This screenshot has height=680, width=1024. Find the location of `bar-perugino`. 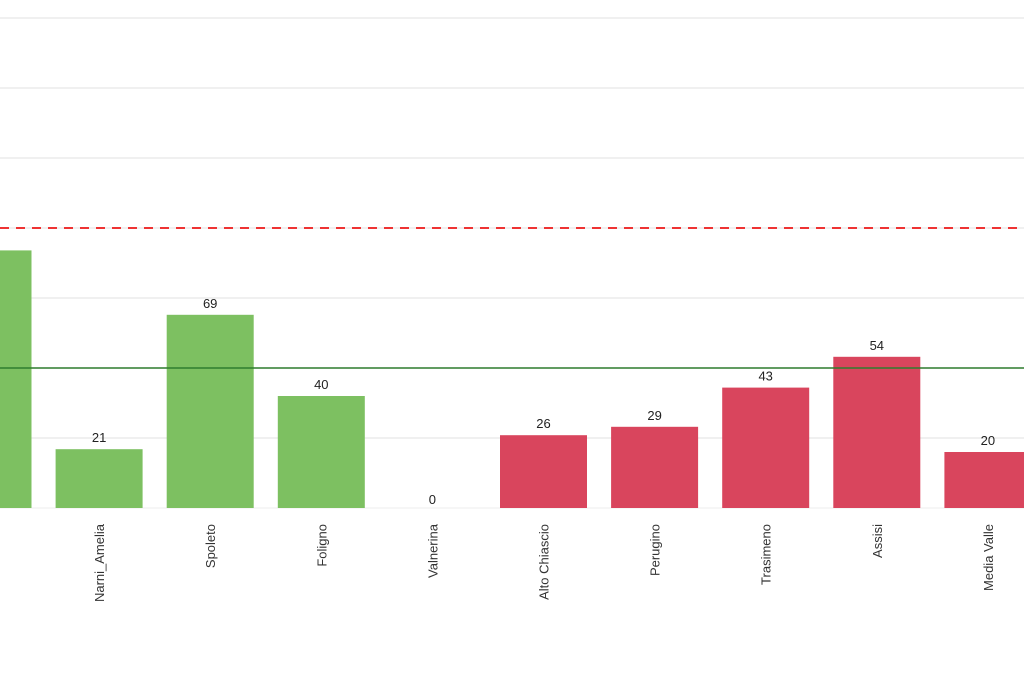

bar-perugino is located at coordinates (655, 467).